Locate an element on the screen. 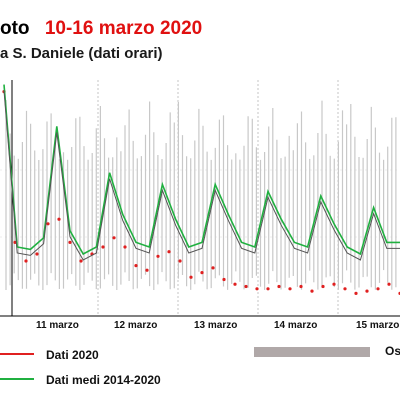 The height and width of the screenshot is (400, 400). day-label-0: 11 marzo is located at coordinates (57, 325).